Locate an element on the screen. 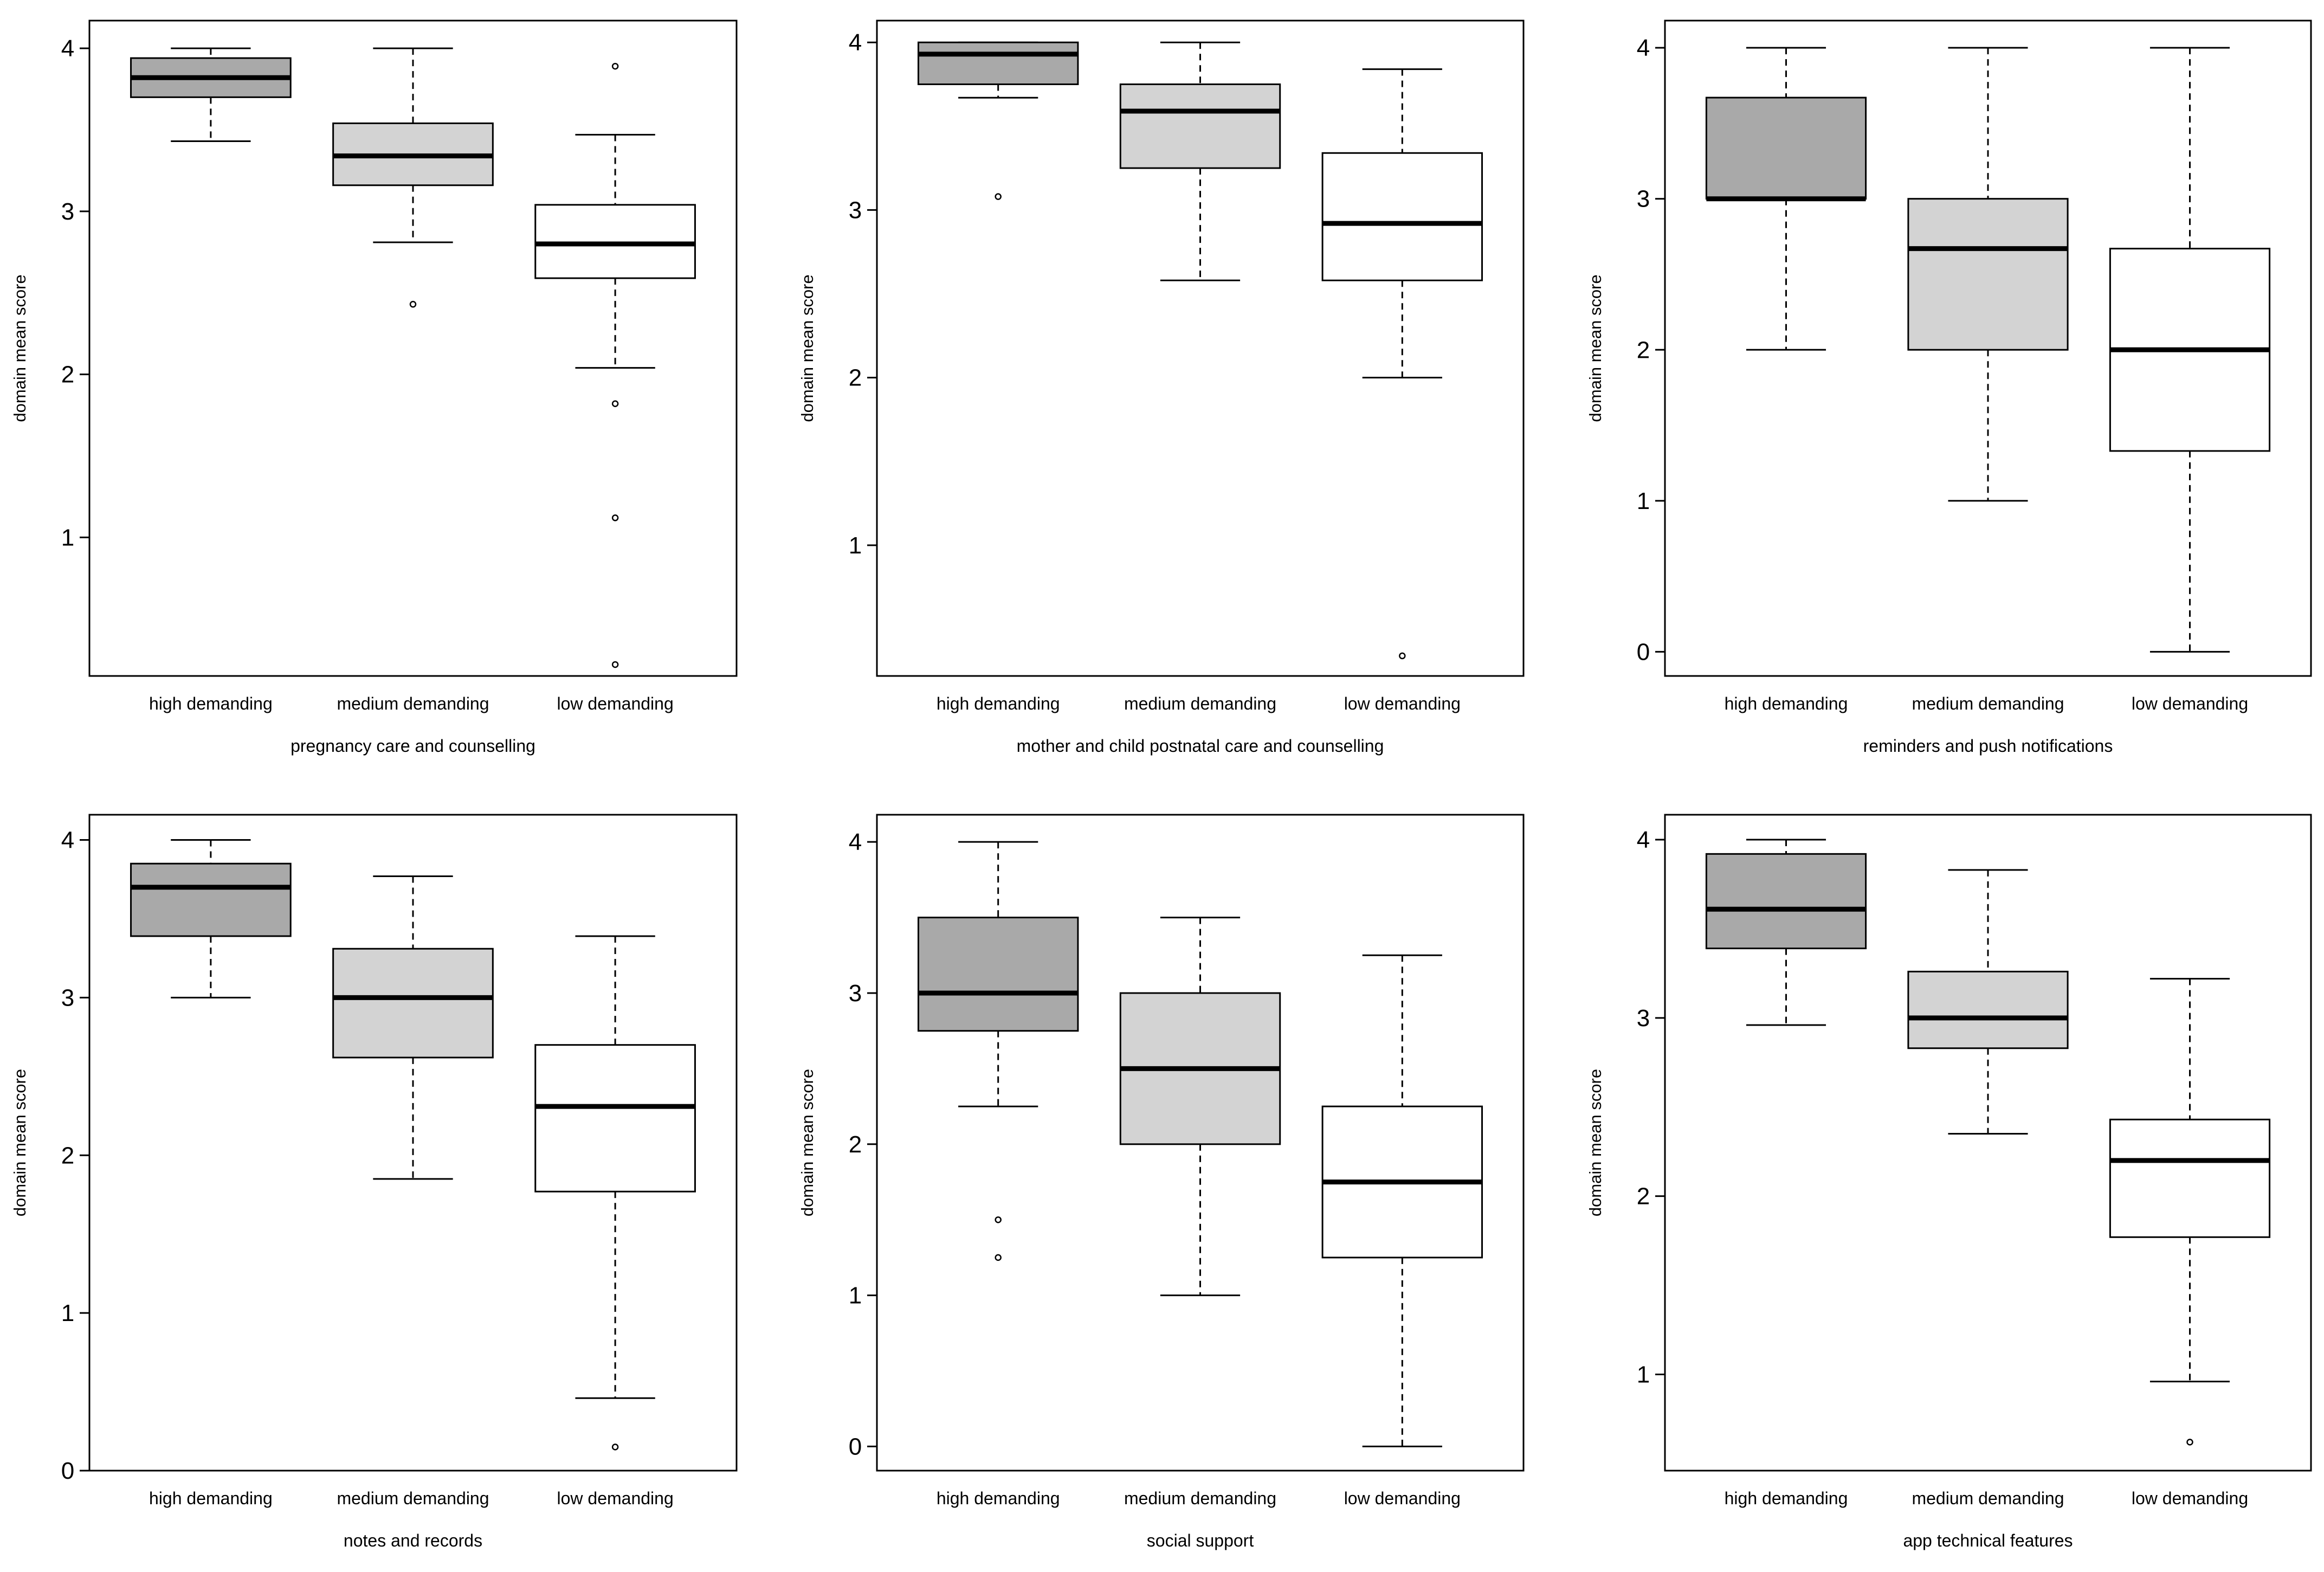 This screenshot has height=1572, width=2324. x-axis-title: social support is located at coordinates (1200, 1540).